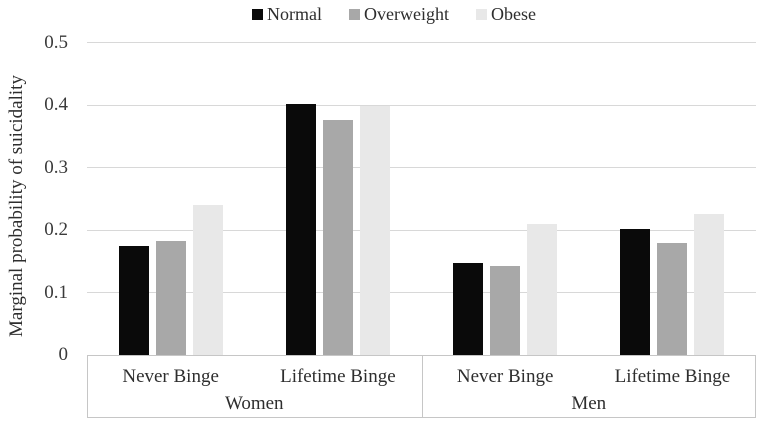  What do you see at coordinates (421, 292) in the screenshot?
I see `gridline-0.1` at bounding box center [421, 292].